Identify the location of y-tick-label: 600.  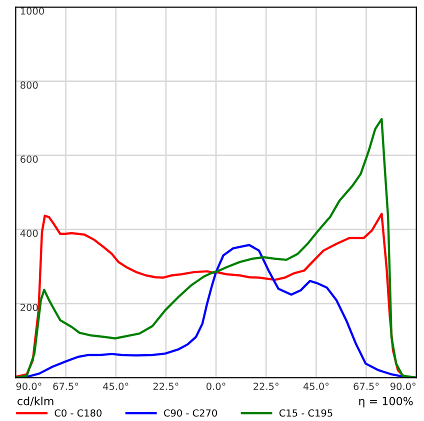
(29, 159).